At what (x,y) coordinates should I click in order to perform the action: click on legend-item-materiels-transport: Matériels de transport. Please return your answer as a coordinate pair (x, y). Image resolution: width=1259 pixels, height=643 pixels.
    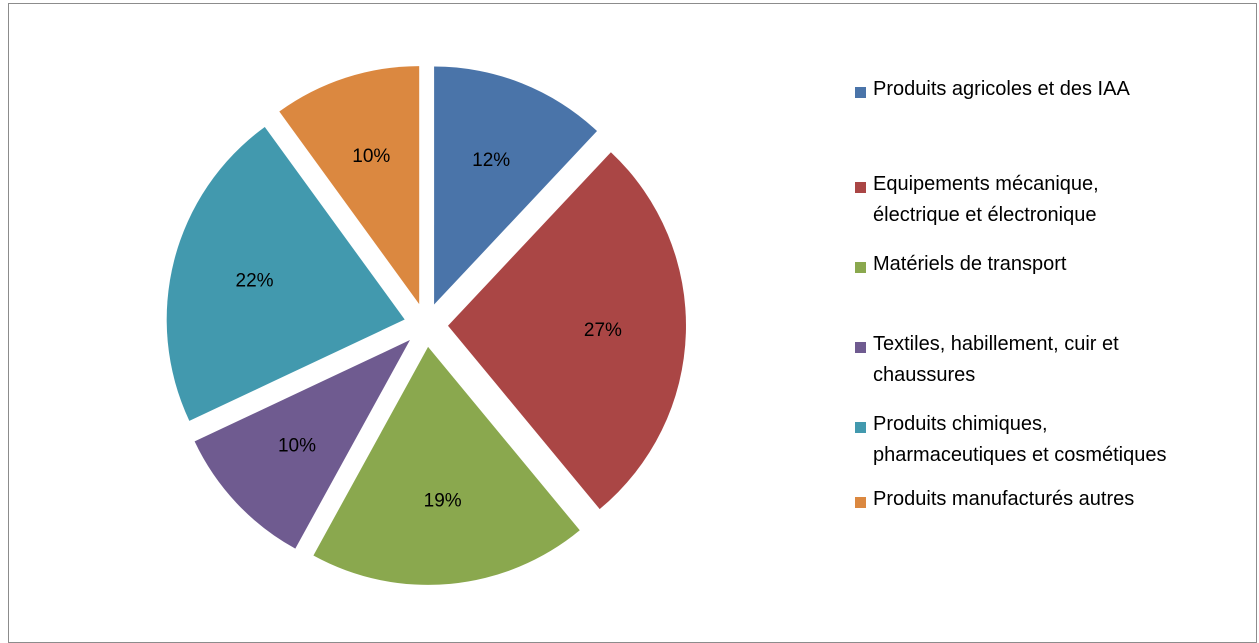
    Looking at the image, I should click on (960, 267).